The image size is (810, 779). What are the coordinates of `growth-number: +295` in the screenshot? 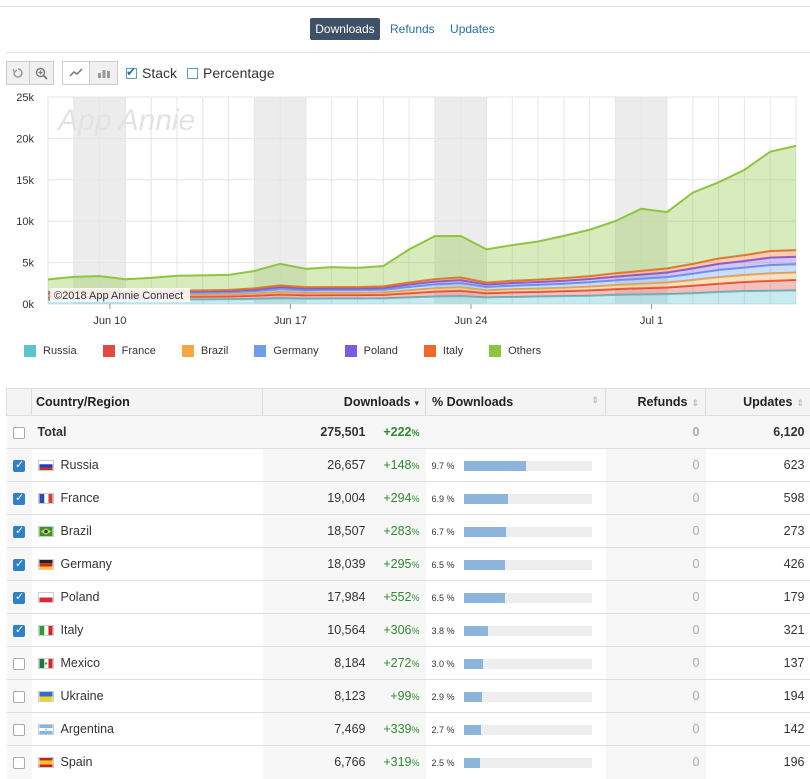 It's located at (397, 564).